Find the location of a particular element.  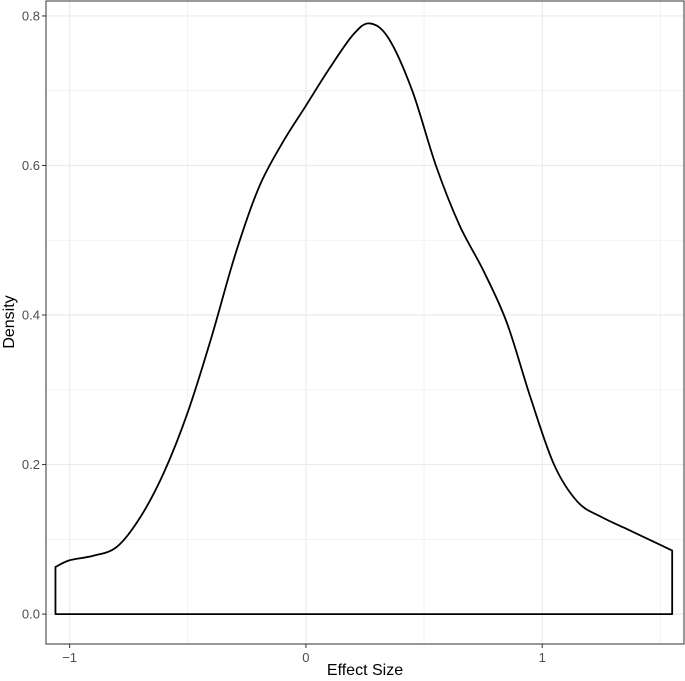

y-axis: 0.0 0.2 0.4 0.6 0.8 is located at coordinates (34, 315).